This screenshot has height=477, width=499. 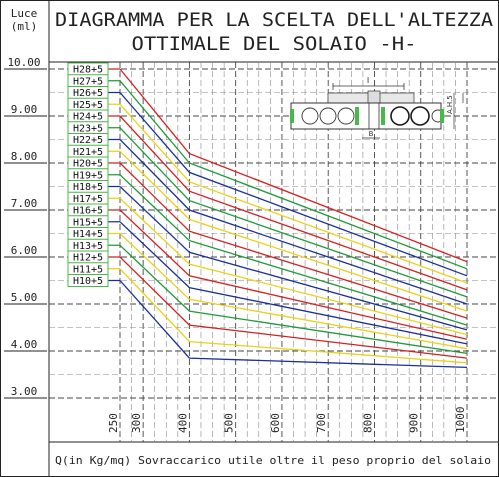 I want to click on x-tick-label: 250, so click(x=113, y=423).